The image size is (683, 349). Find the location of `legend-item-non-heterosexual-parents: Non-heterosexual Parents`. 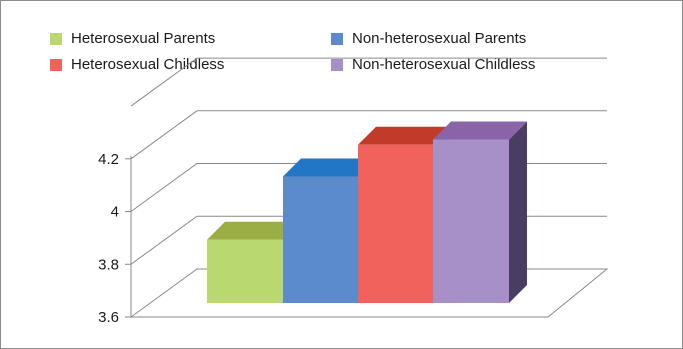

legend-item-non-heterosexual-parents: Non-heterosexual Parents is located at coordinates (428, 39).